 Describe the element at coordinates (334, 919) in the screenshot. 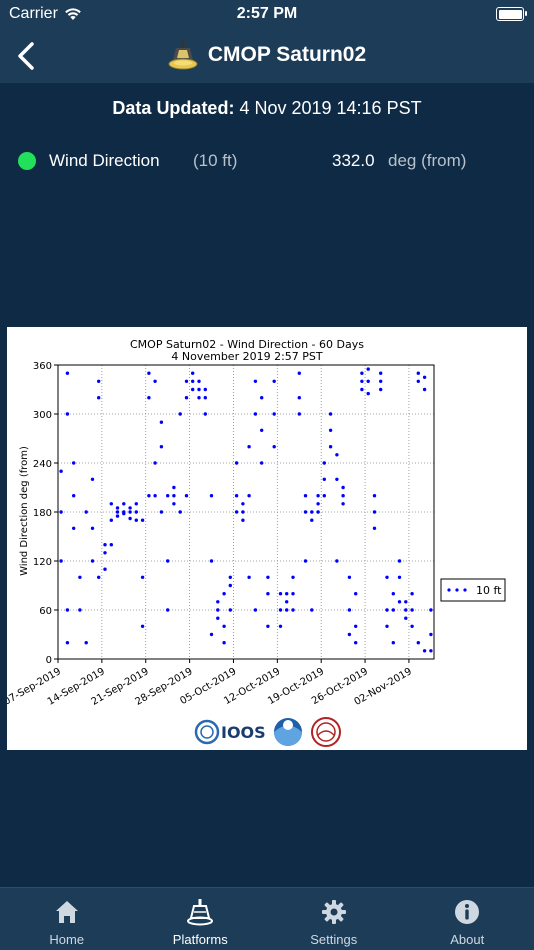

I see `tab-settings: Settings` at that location.